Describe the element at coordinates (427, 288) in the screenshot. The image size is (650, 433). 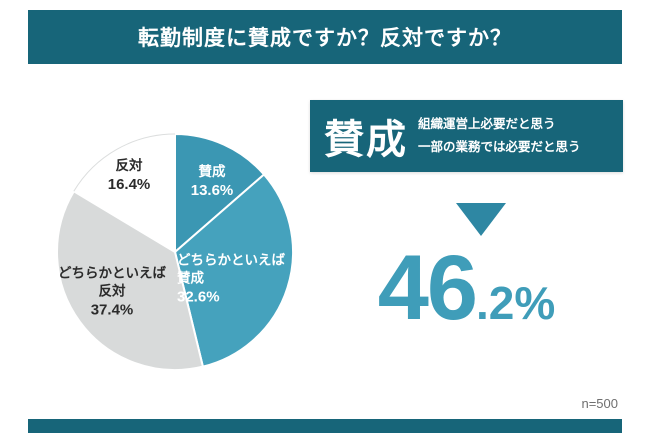
I see `percentage-integer: 46` at that location.